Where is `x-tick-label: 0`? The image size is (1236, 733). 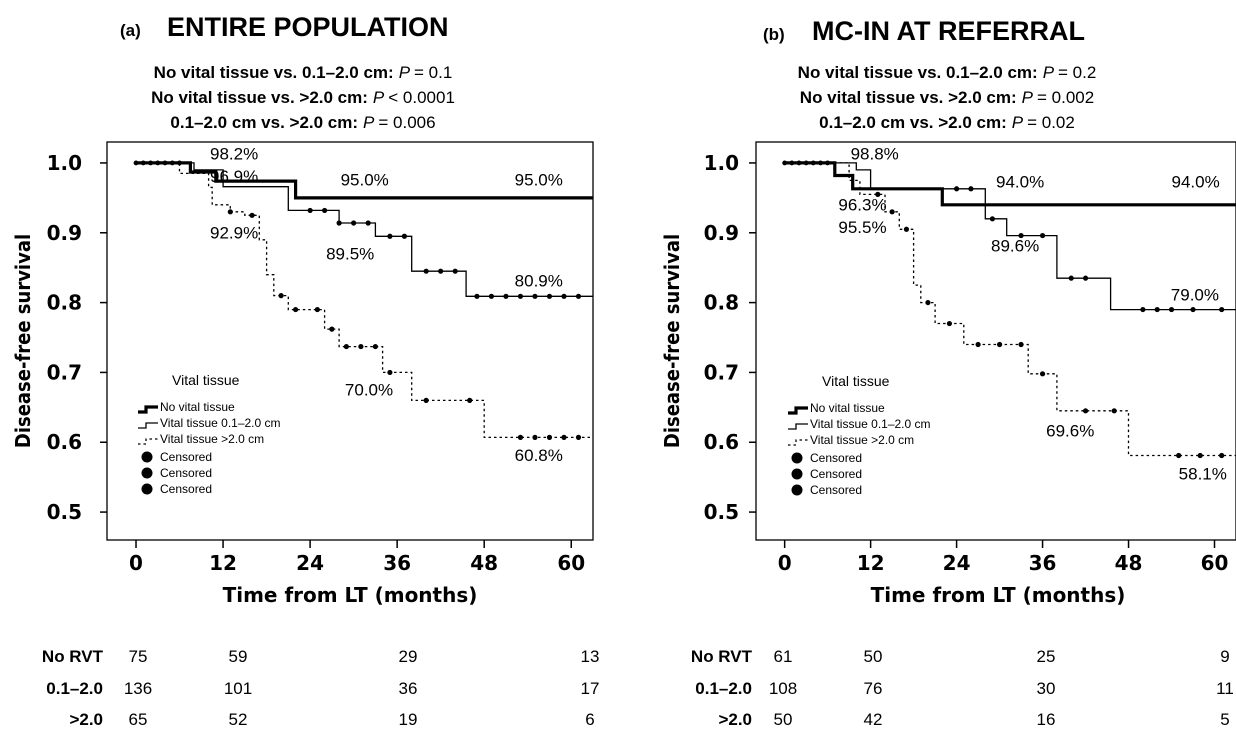 x-tick-label: 0 is located at coordinates (136, 563).